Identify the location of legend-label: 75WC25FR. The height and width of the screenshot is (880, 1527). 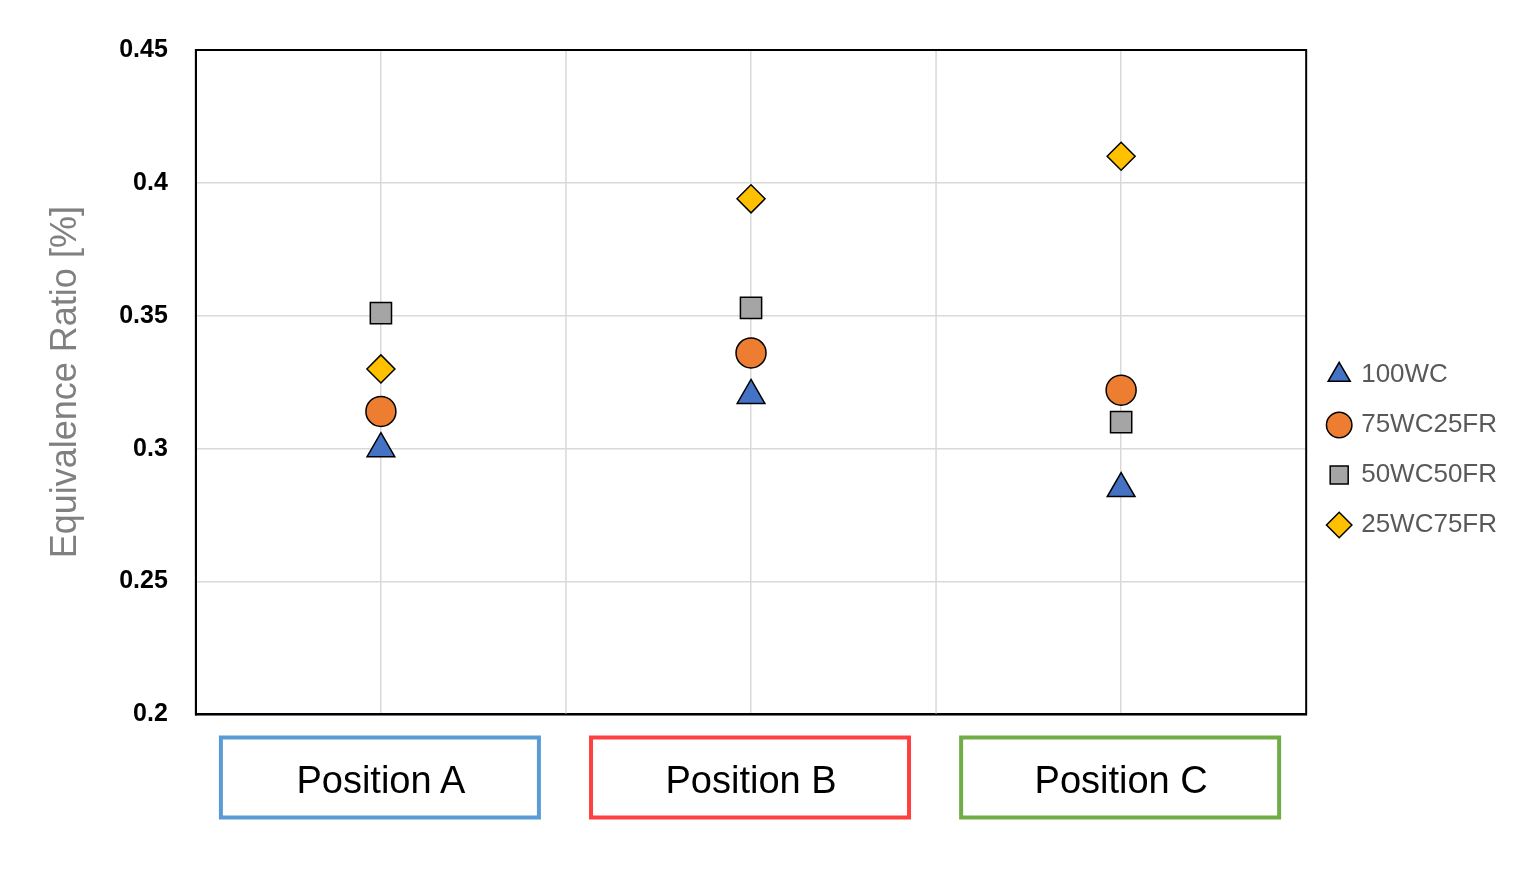
(1429, 423).